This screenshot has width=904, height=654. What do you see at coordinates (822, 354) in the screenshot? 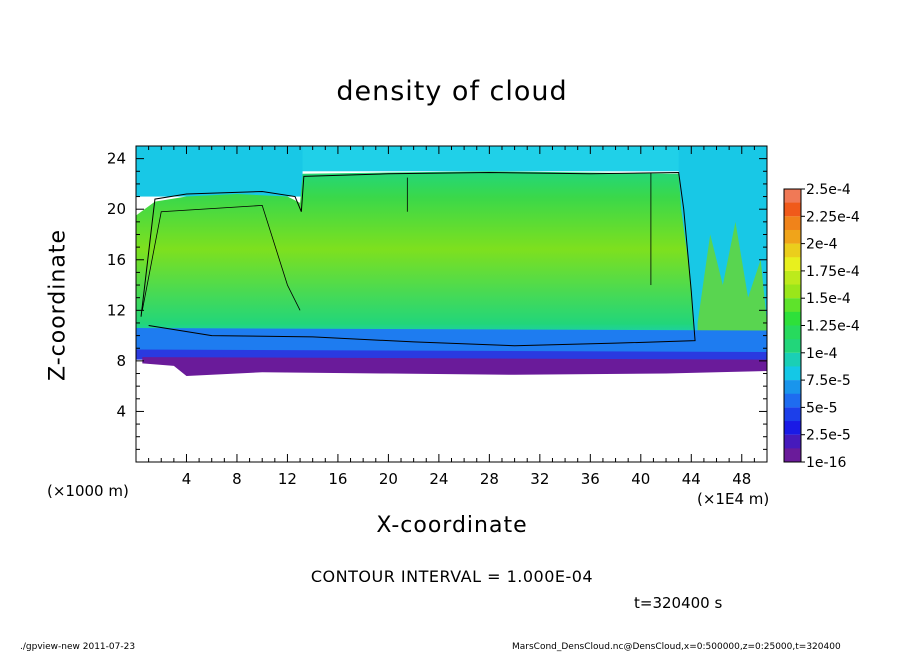
I see `colorbar-label: 1e-4` at bounding box center [822, 354].